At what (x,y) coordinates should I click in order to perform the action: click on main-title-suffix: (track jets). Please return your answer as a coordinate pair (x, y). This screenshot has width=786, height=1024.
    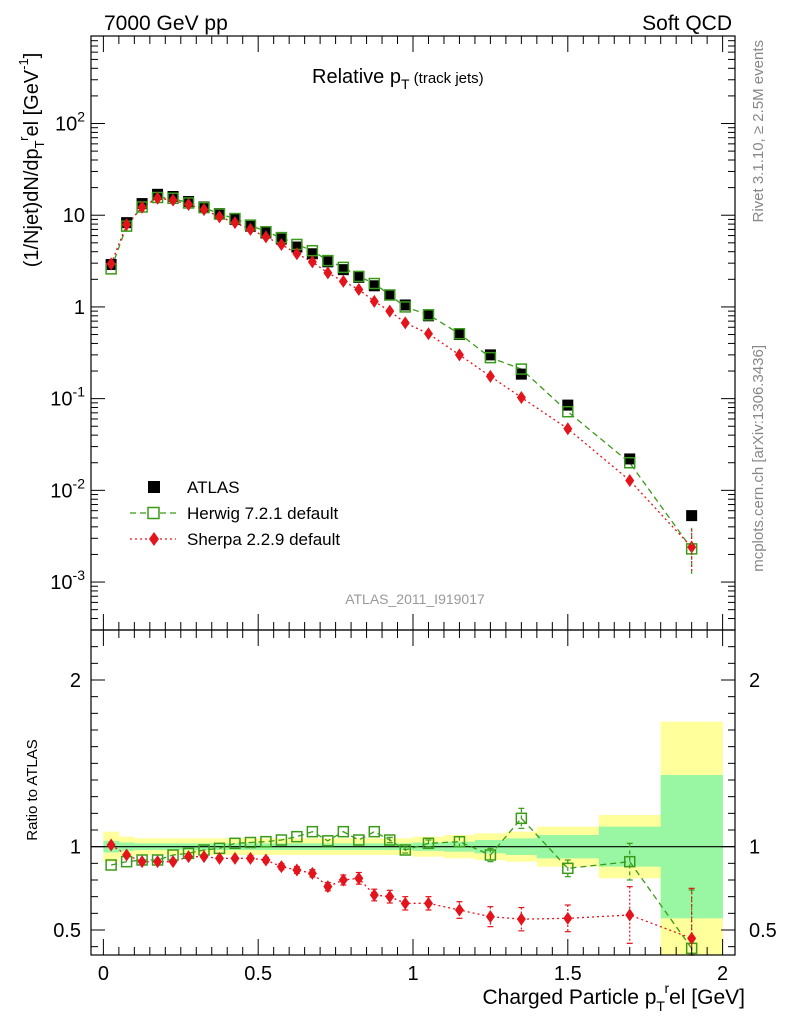
    Looking at the image, I should click on (447, 78).